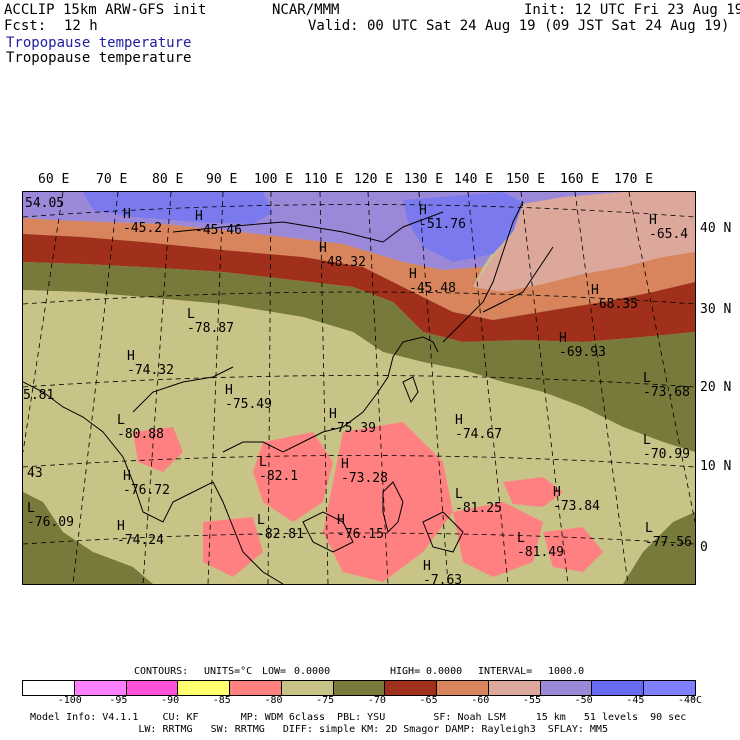 The image size is (740, 740). I want to click on extremum-label: L -70.99, so click(666, 447).